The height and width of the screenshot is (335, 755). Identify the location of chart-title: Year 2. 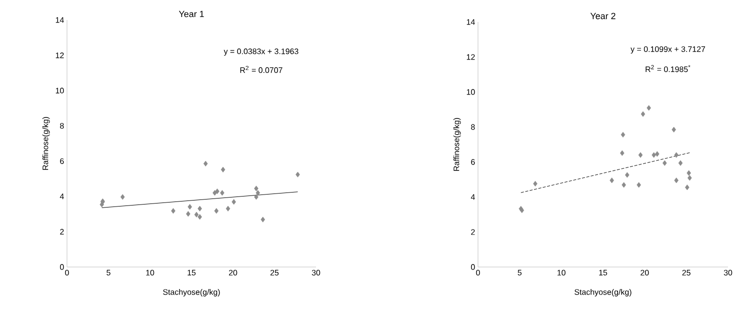
(603, 16).